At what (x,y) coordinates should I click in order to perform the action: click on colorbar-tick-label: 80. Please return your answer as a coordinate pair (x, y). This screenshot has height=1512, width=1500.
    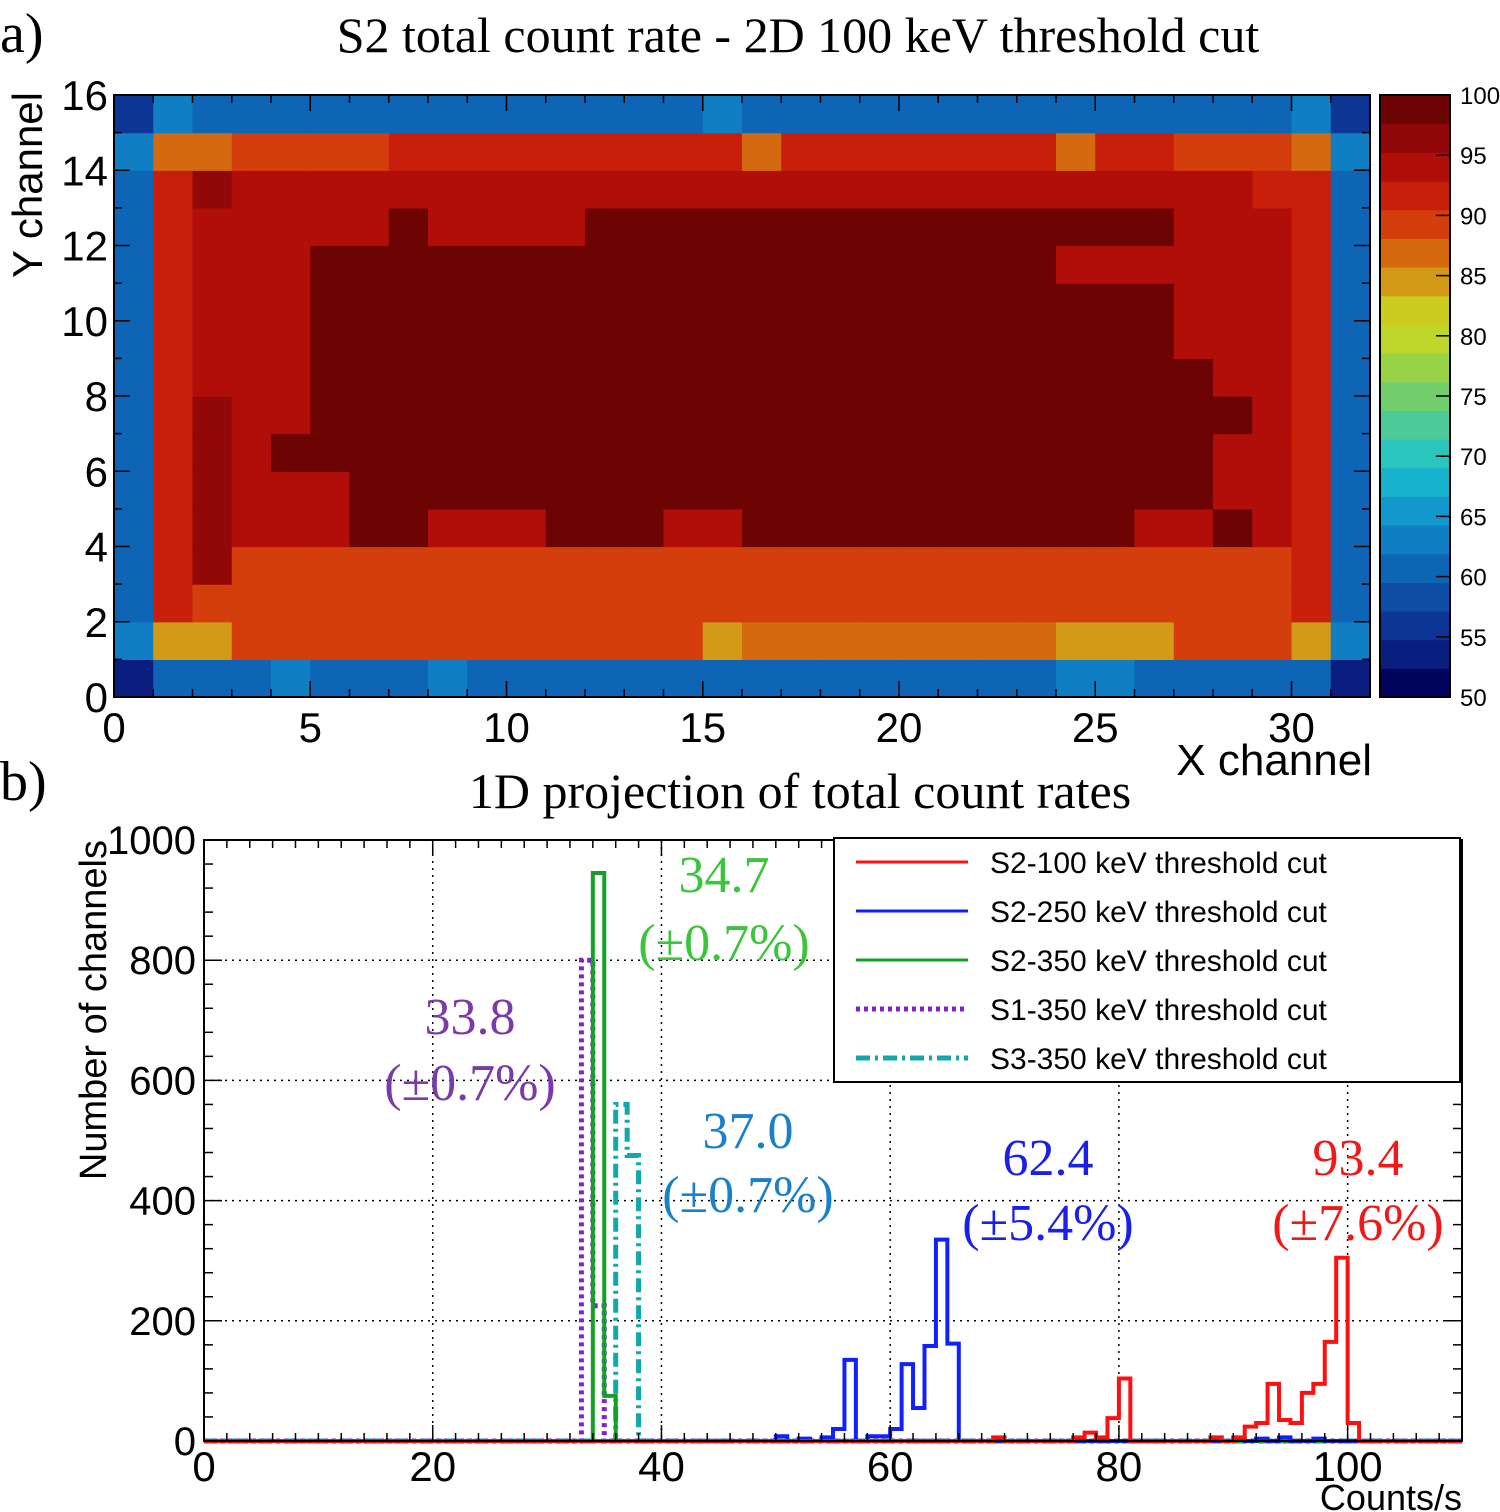
    Looking at the image, I should click on (1473, 337).